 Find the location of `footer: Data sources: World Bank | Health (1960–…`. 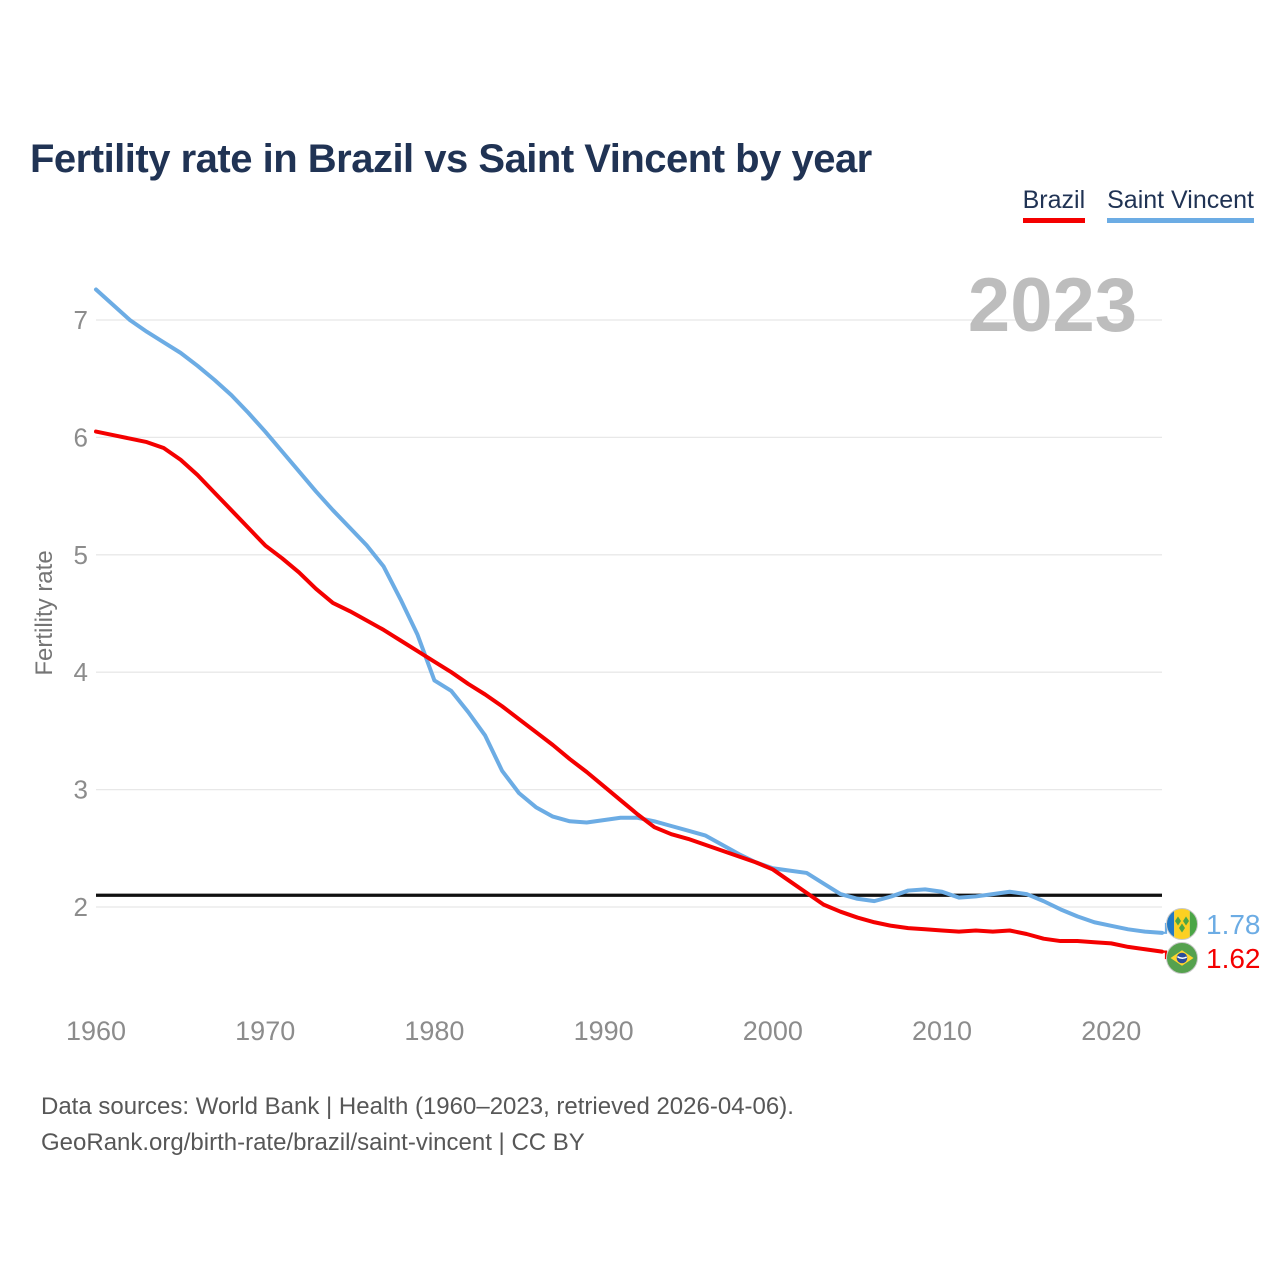

footer: Data sources: World Bank | Health (1960–… is located at coordinates (417, 1125).